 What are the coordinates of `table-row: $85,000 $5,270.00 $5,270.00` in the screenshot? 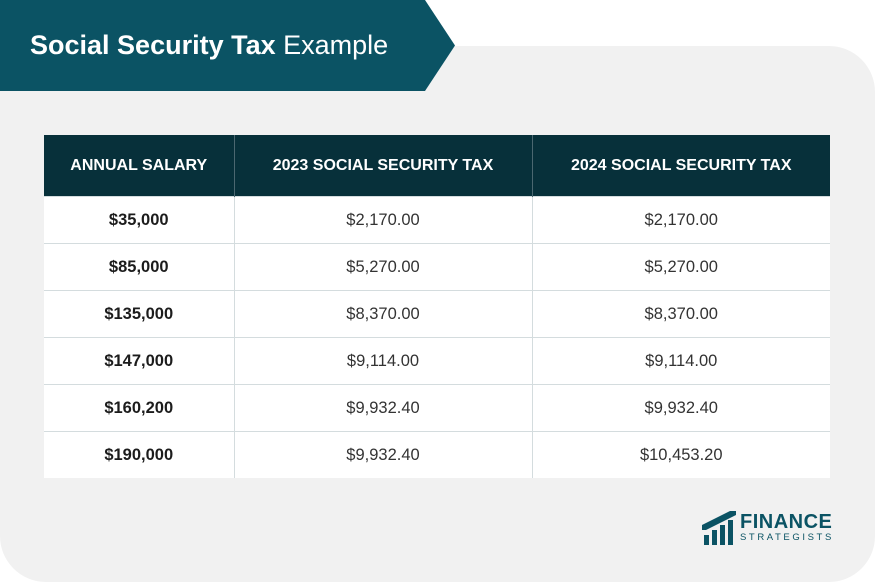 It's located at (437, 267).